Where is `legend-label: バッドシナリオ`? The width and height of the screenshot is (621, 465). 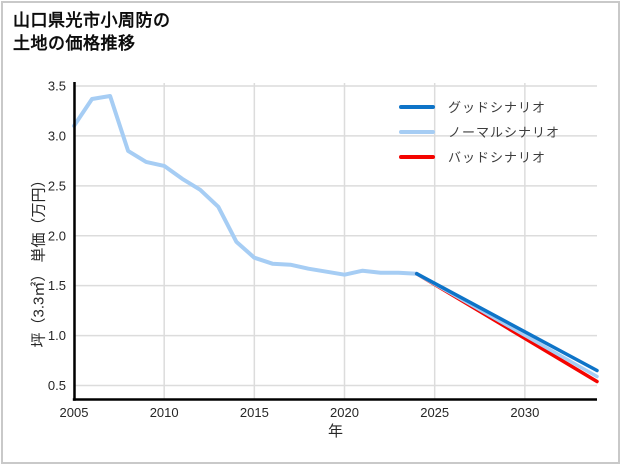 legend-label: バッドシナリオ is located at coordinates (497, 157).